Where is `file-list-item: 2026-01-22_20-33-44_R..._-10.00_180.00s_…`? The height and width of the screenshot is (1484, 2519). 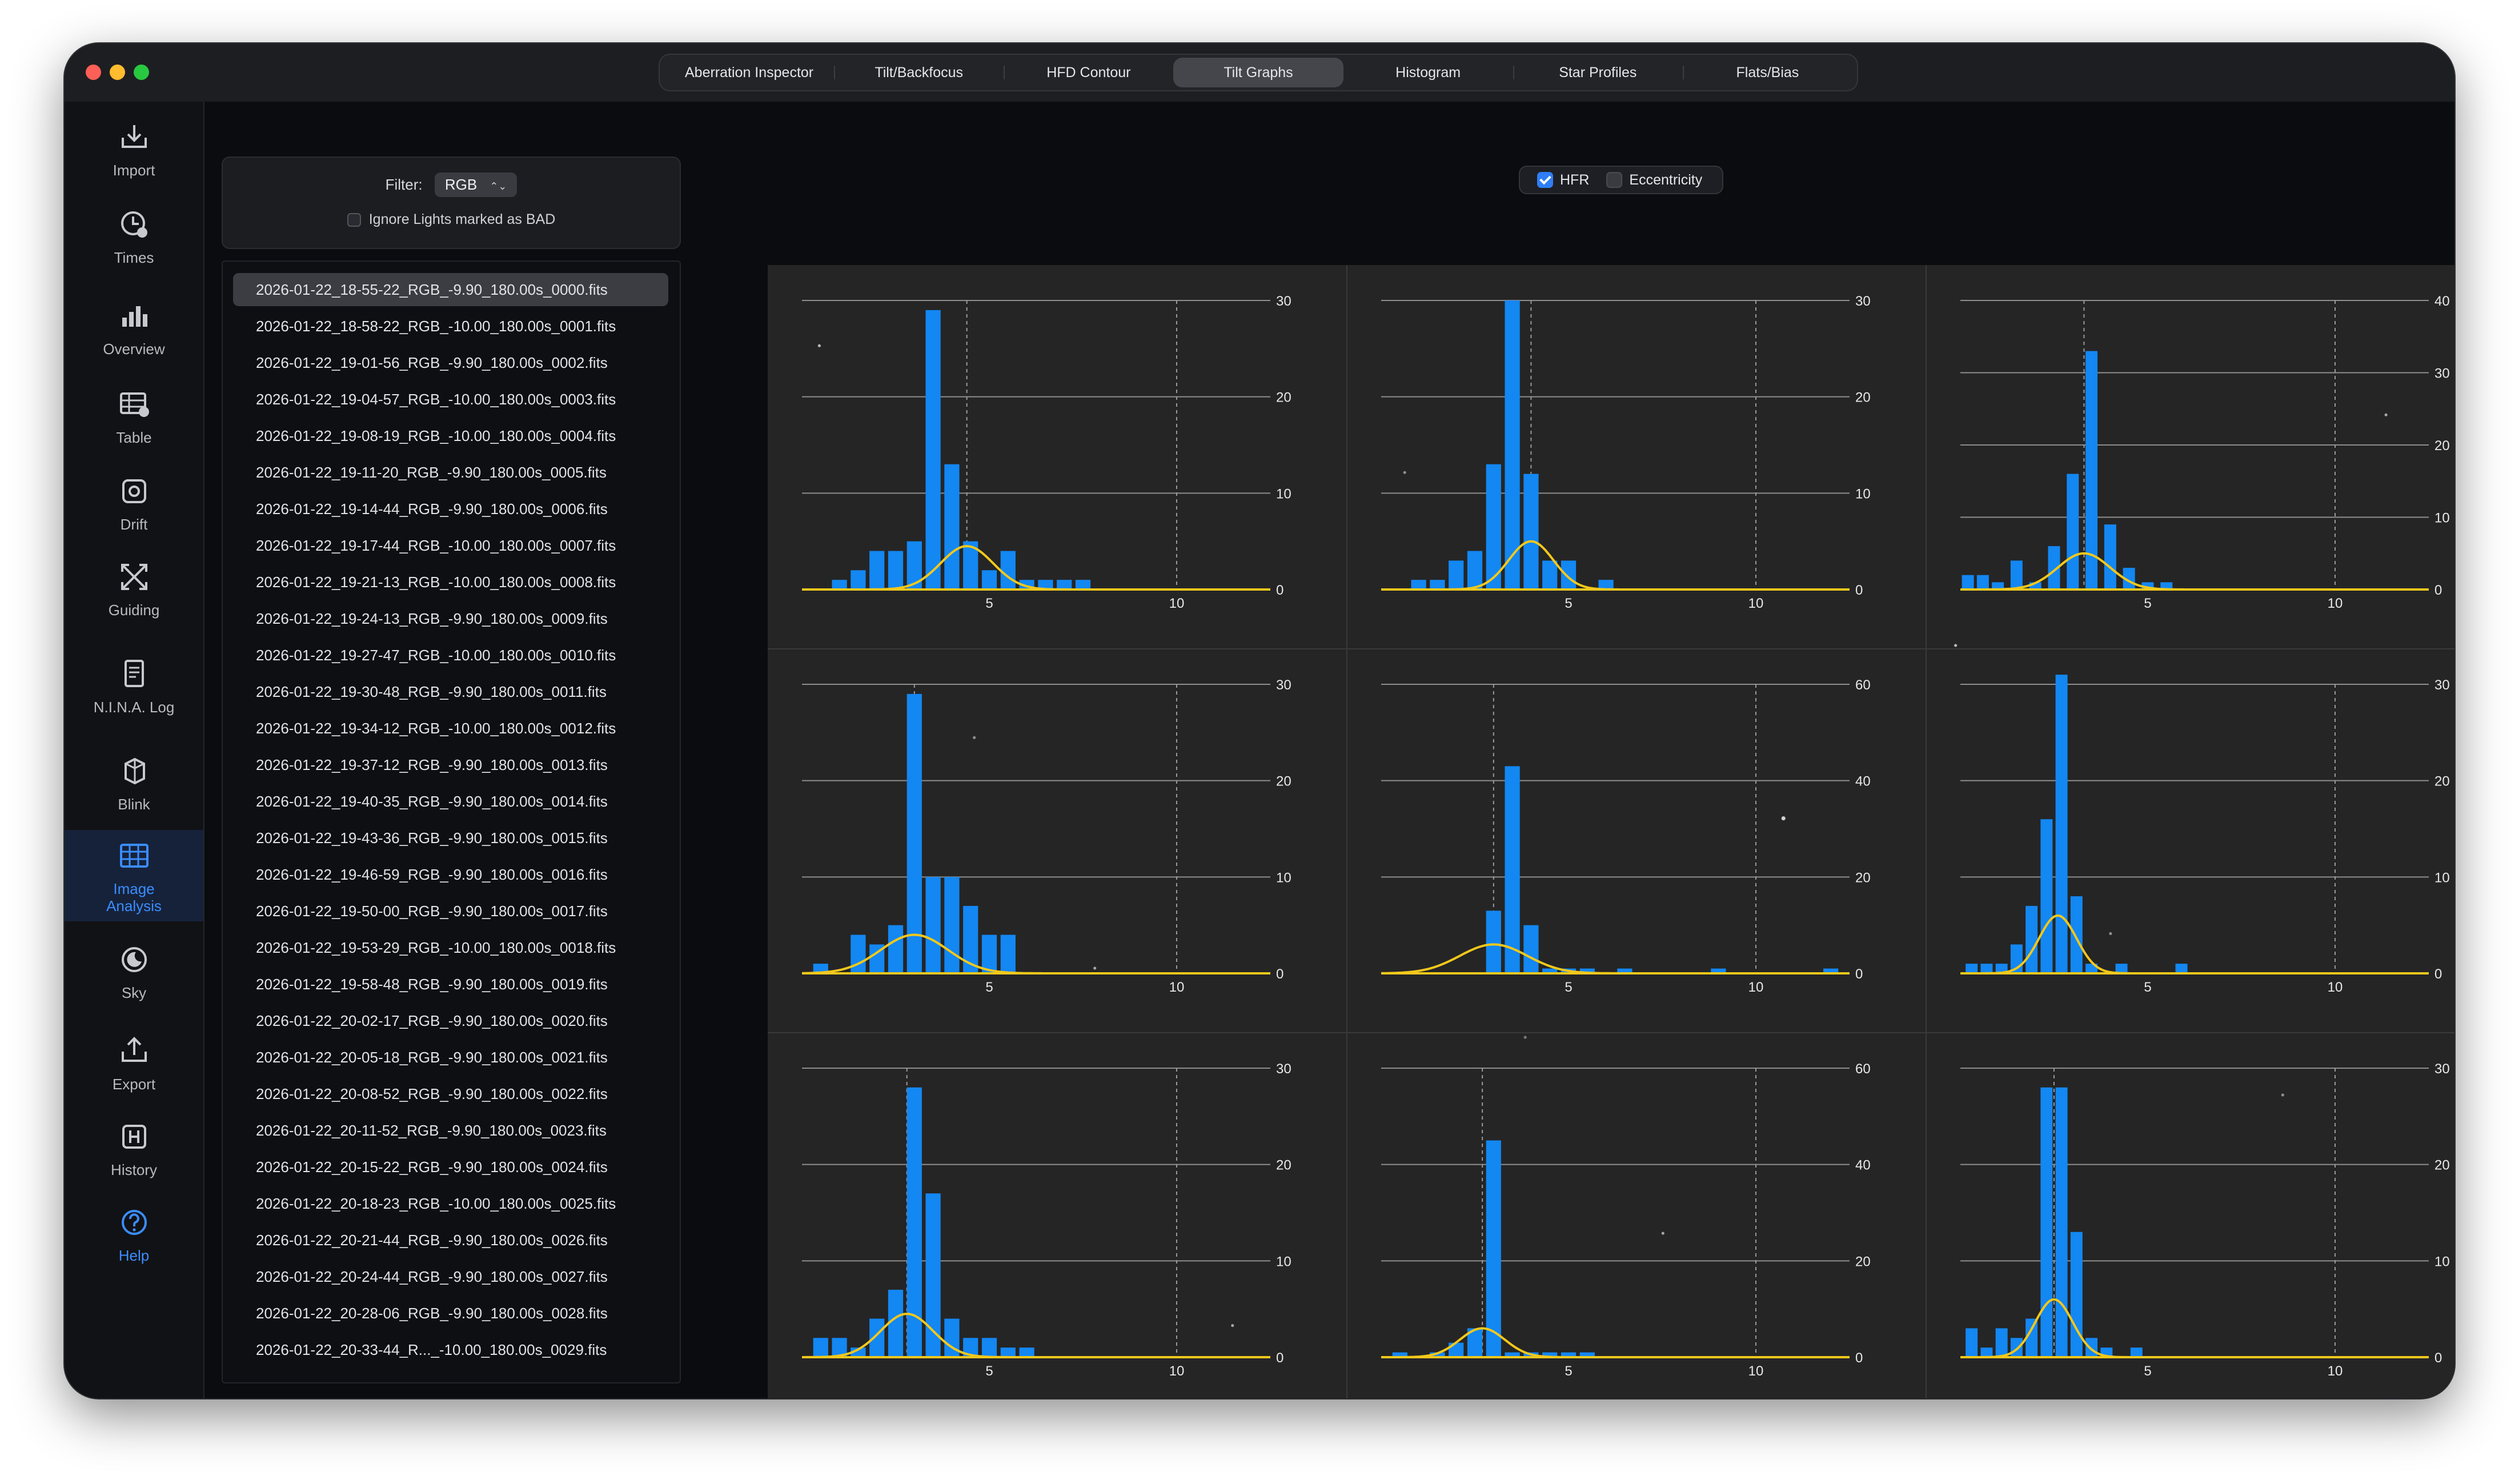 file-list-item: 2026-01-22_20-33-44_R..._-10.00_180.00s_… is located at coordinates (431, 1350).